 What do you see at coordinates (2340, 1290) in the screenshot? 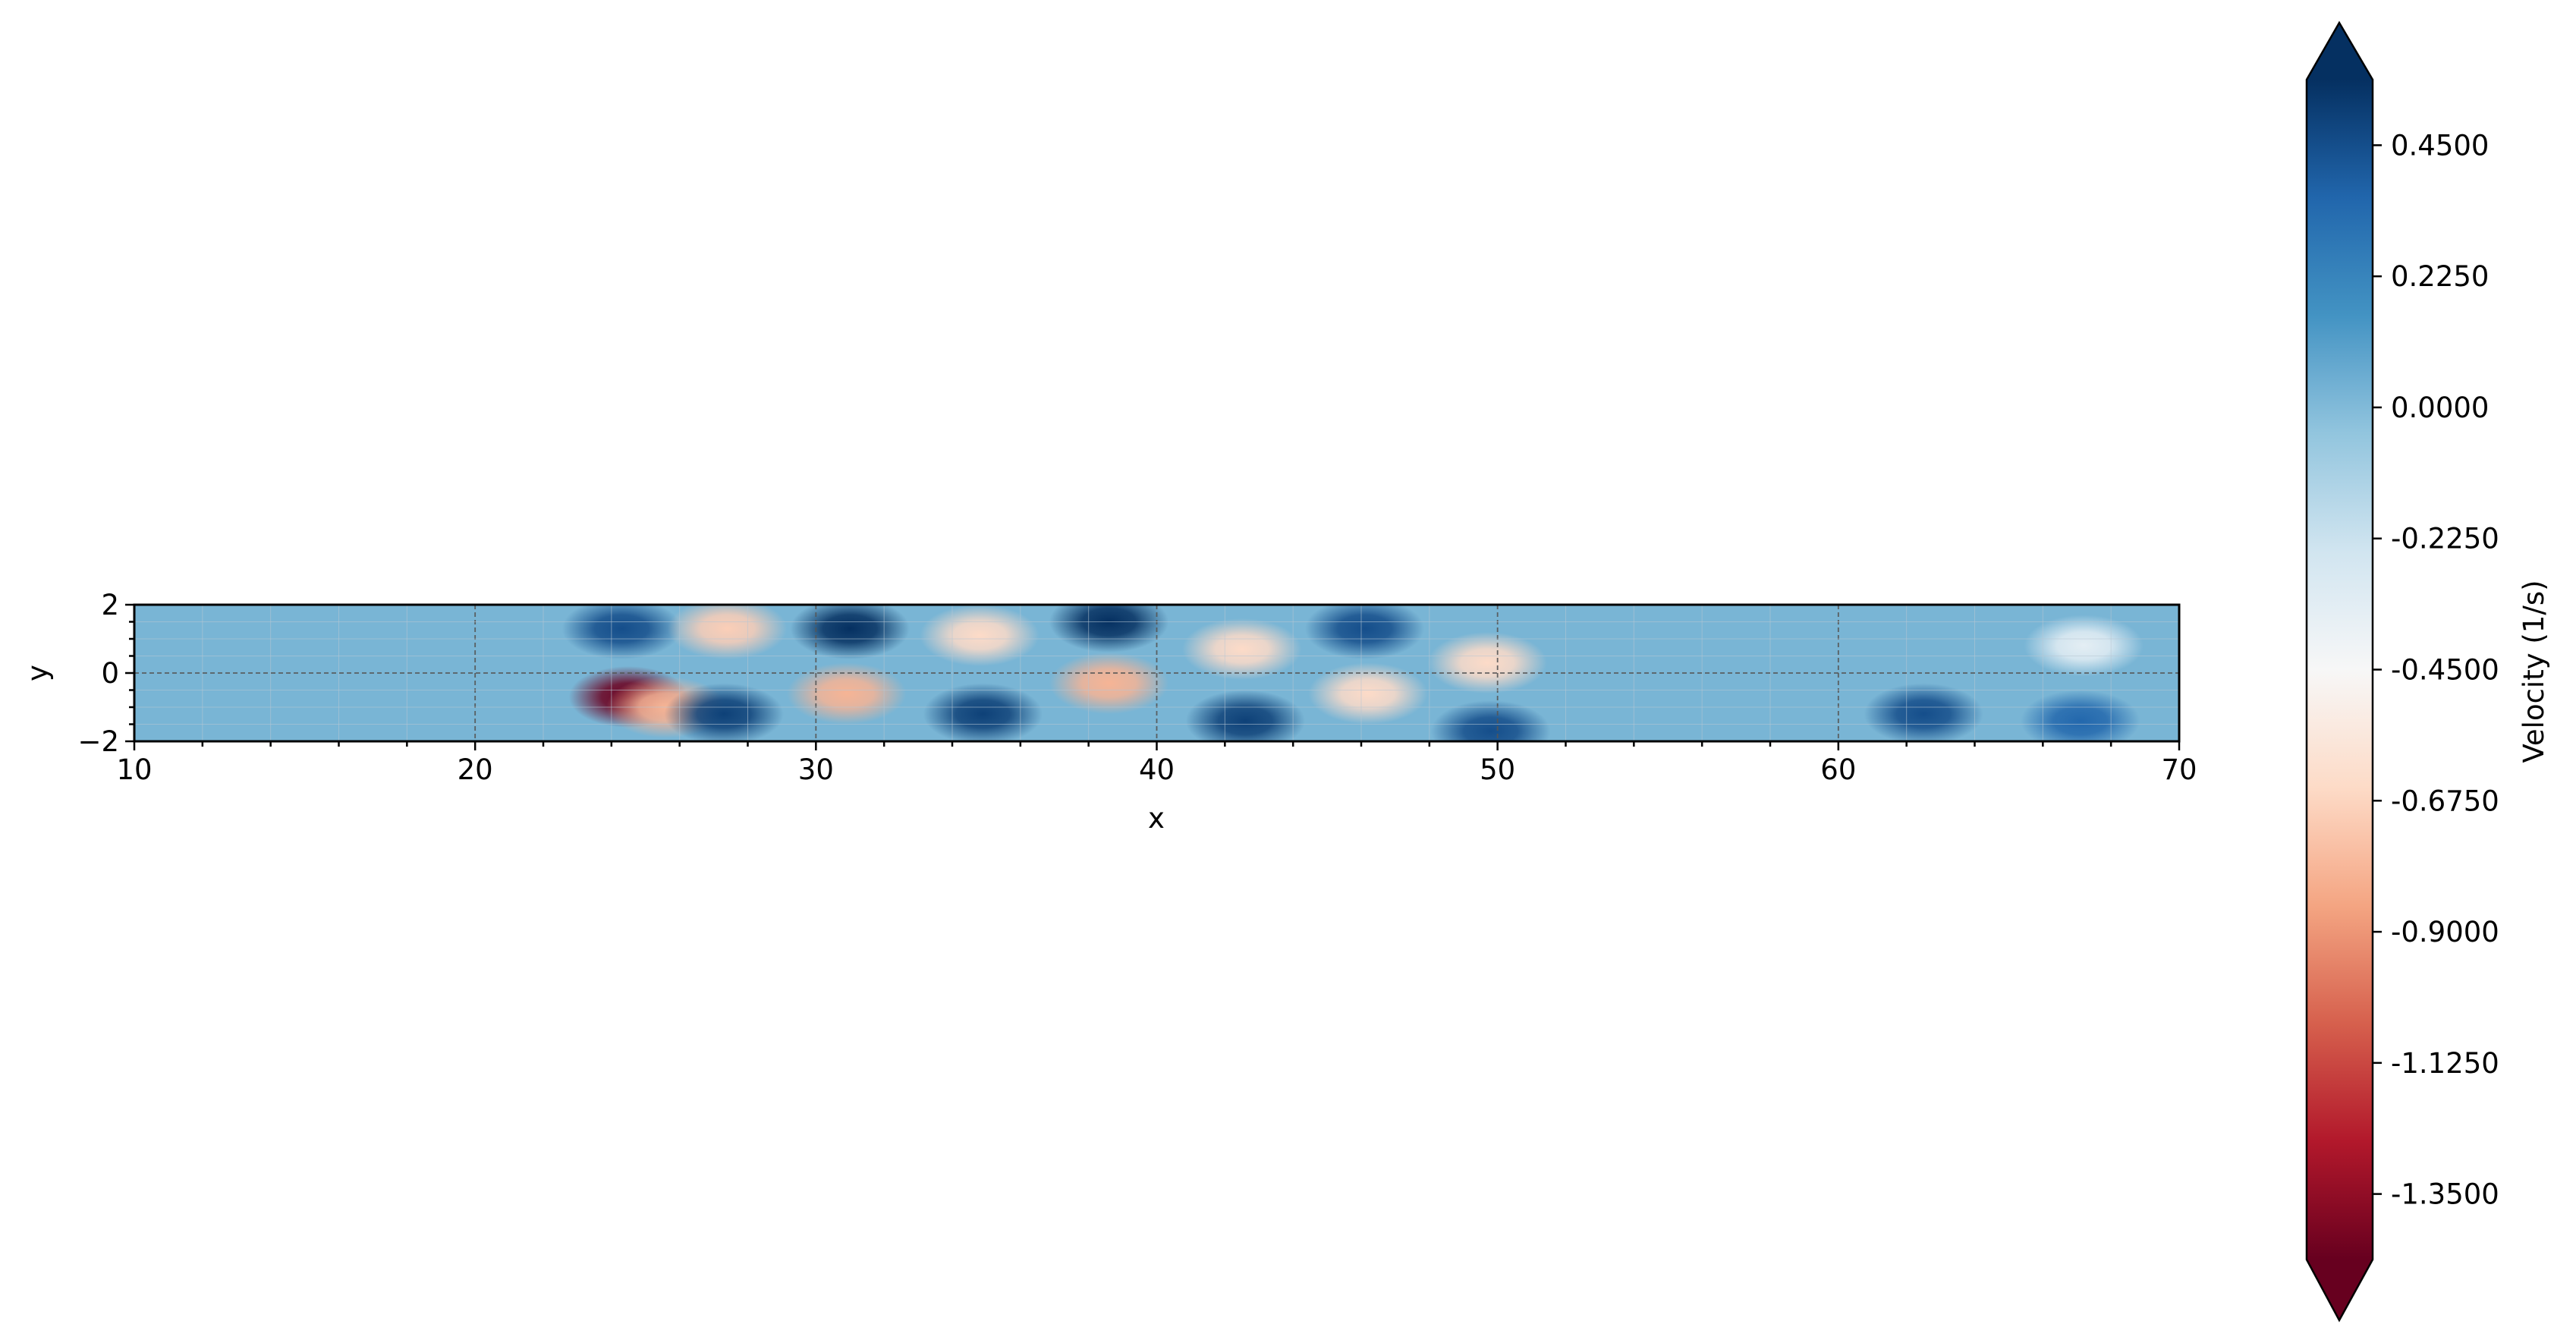
I see `colorbar-extend-low` at bounding box center [2340, 1290].